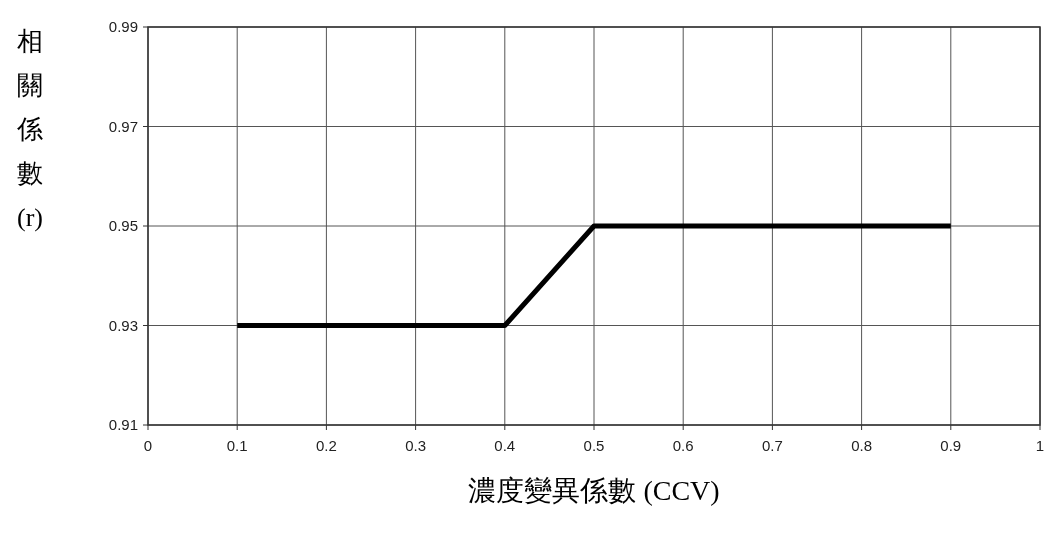 The height and width of the screenshot is (542, 1046). I want to click on x-tick-label: 0, so click(148, 445).